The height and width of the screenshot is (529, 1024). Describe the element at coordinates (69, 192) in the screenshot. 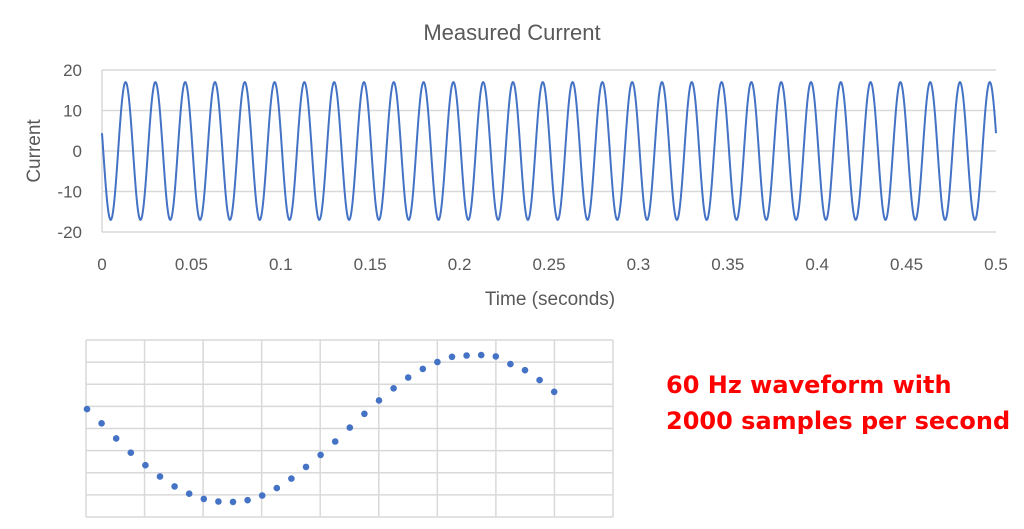

I see `y-tick-label: -10` at that location.